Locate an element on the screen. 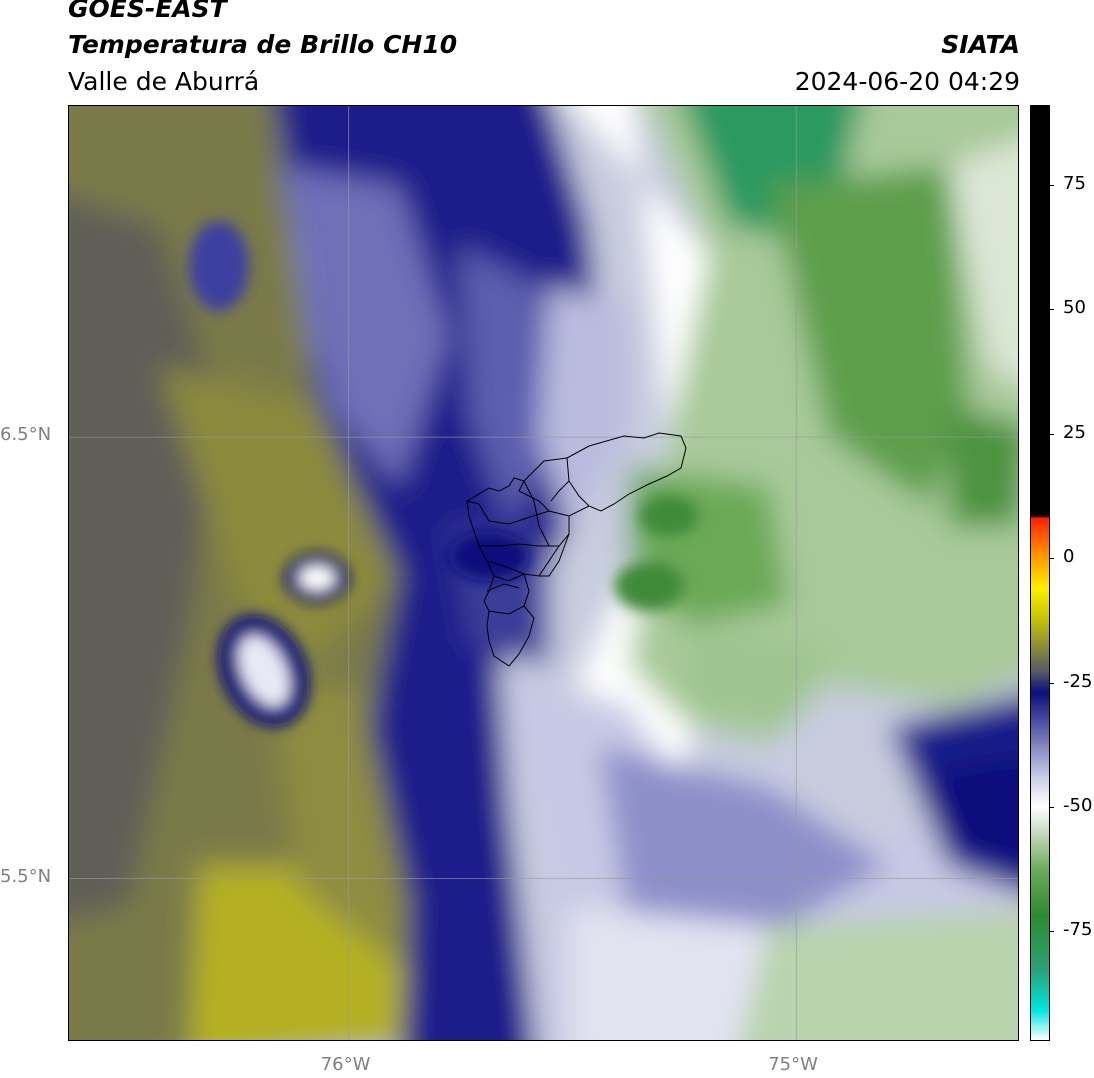 This screenshot has width=1094, height=1078. colorbar-tick-label: -50 is located at coordinates (1078, 805).